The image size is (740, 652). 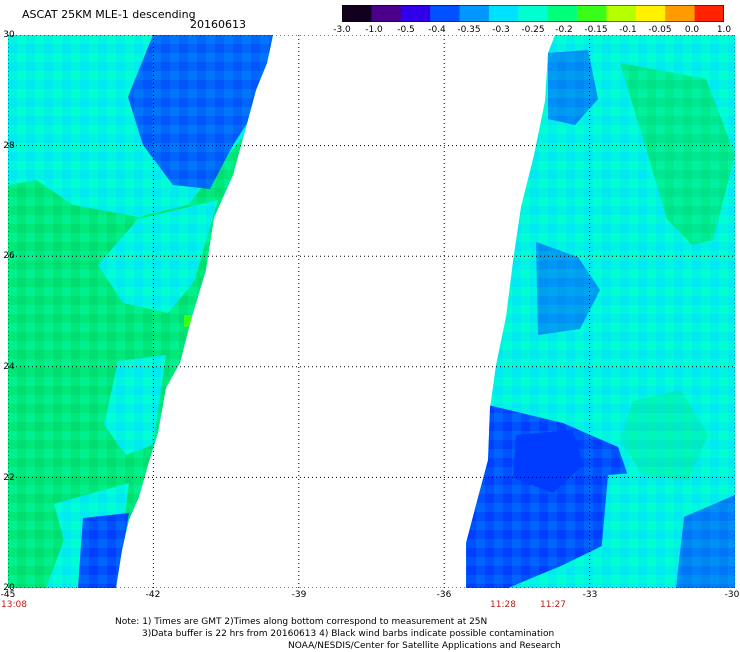 I want to click on colorbar-label-2: -1.0, so click(x=374, y=30).